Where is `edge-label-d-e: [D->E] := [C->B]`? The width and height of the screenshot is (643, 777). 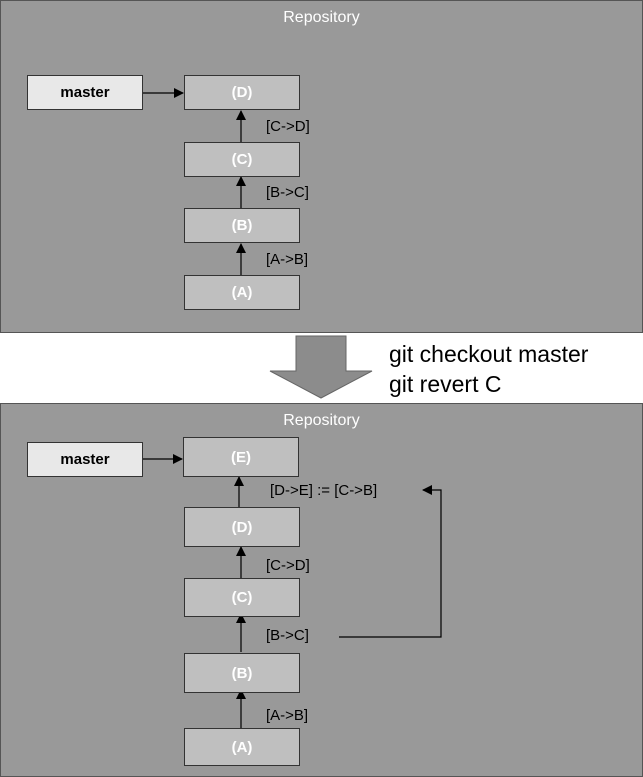 edge-label-d-e: [D->E] := [C->B] is located at coordinates (324, 490).